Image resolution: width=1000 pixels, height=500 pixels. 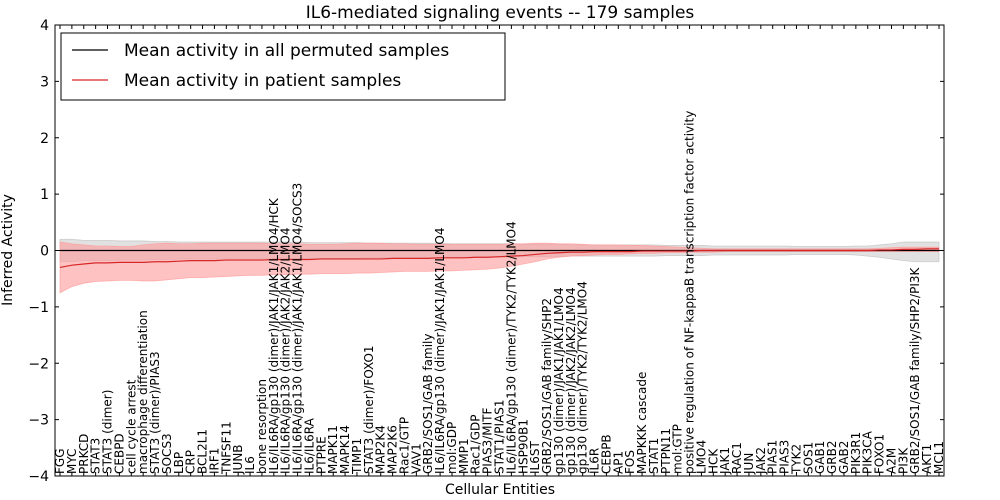 I want to click on category-label: SOS1, so click(x=808, y=458).